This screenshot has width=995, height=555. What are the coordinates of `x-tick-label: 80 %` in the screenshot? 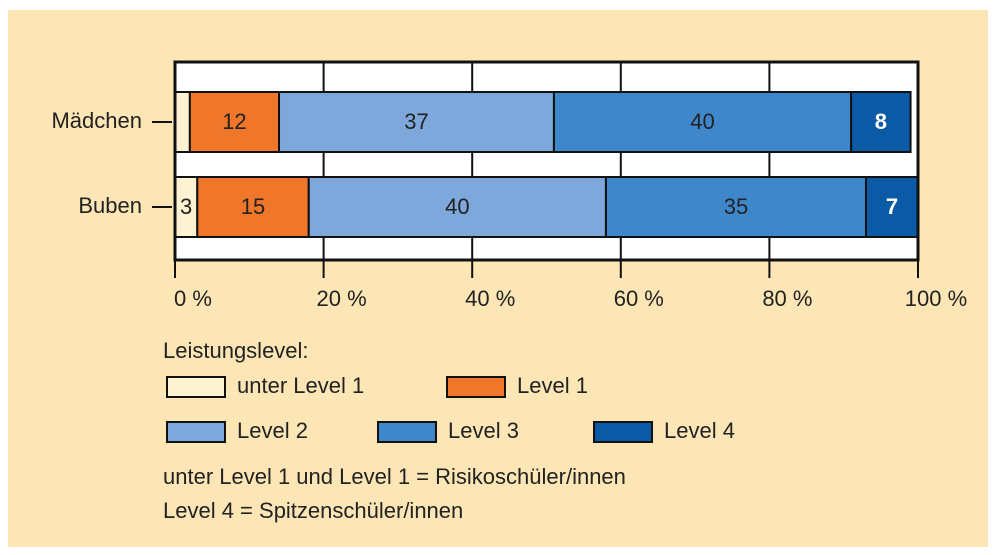 It's located at (787, 298).